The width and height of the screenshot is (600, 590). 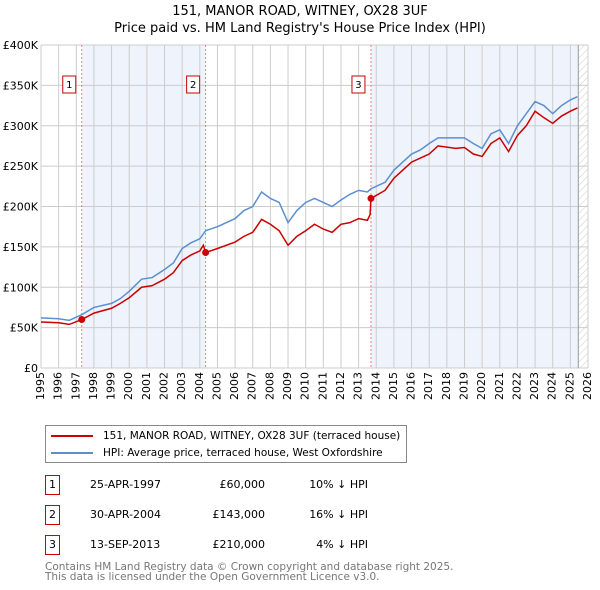 I want to click on sale-label: 3, so click(x=358, y=85).